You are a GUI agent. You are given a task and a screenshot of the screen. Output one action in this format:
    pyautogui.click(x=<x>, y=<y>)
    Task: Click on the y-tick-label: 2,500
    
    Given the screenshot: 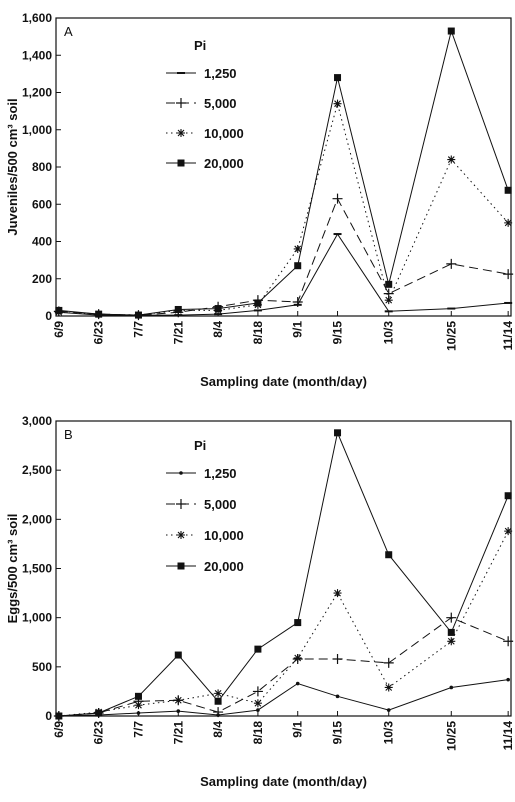 What is the action you would take?
    pyautogui.click(x=37, y=470)
    